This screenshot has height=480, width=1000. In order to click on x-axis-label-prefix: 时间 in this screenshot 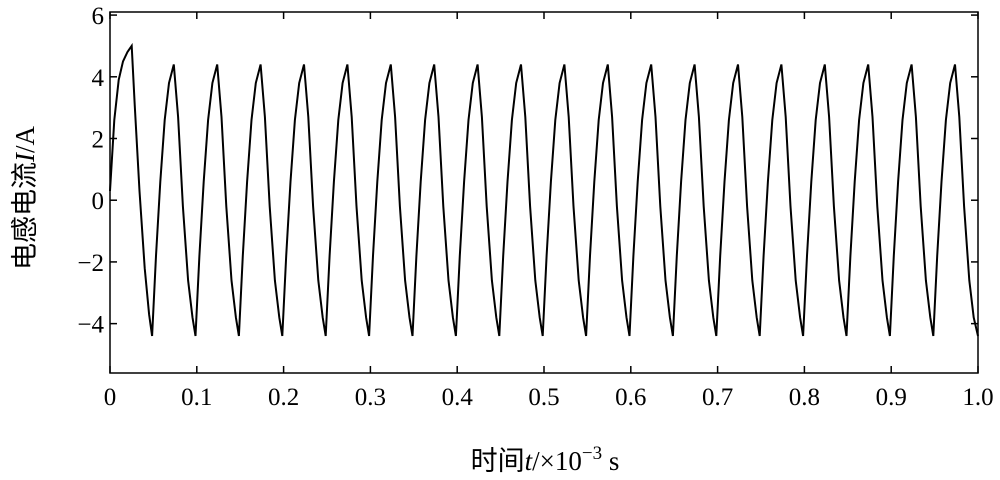, I will do `click(498, 461)`.